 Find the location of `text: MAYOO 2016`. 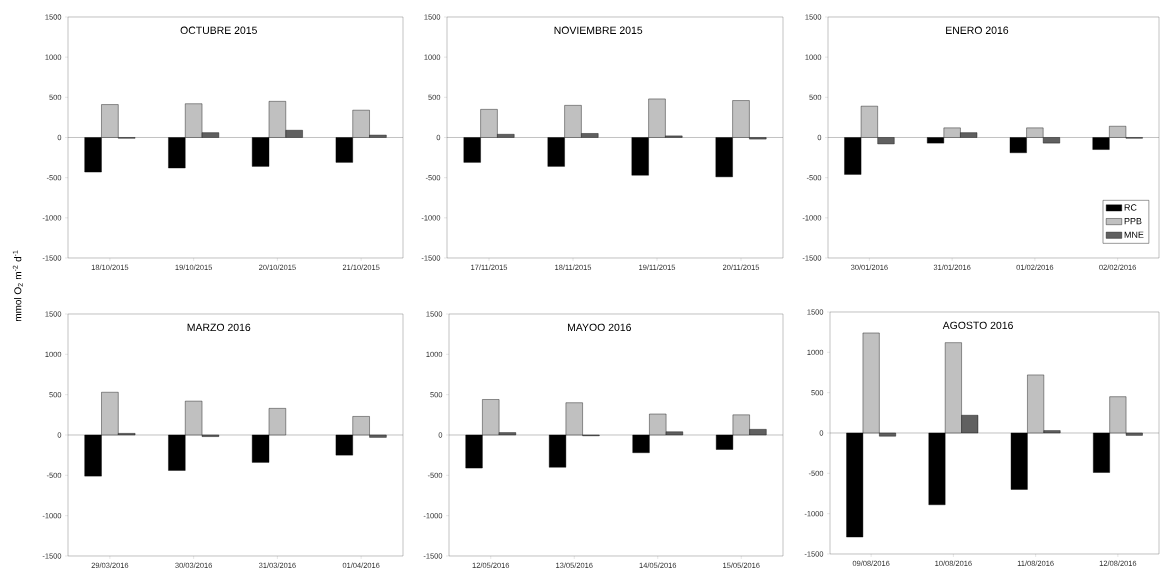

text: MAYOO 2016 is located at coordinates (599, 327).